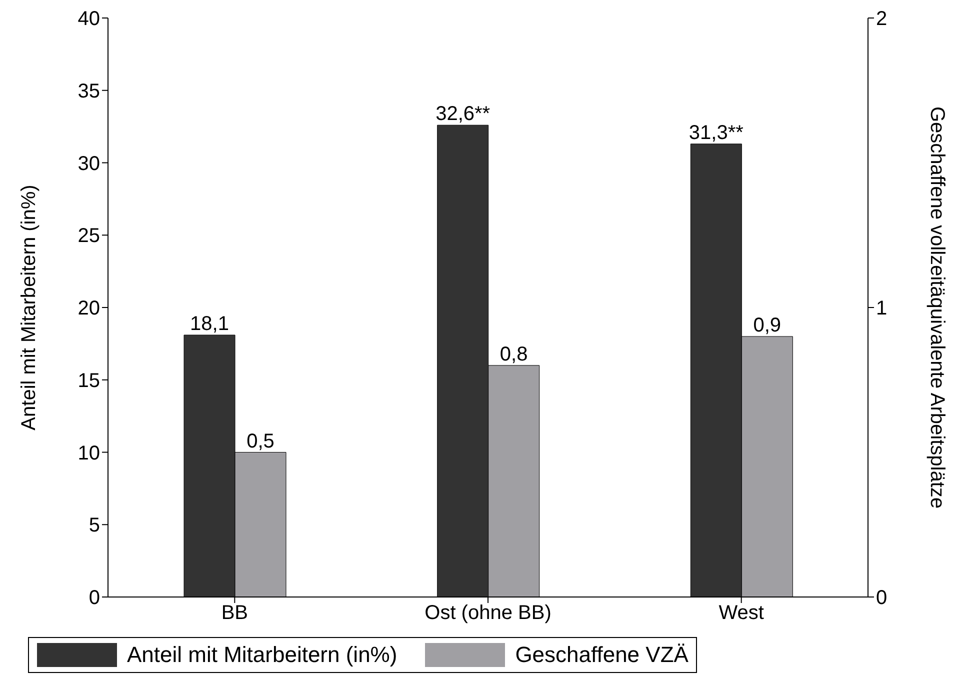 The width and height of the screenshot is (972, 688). I want to click on data-label: 32,6**, so click(463, 114).